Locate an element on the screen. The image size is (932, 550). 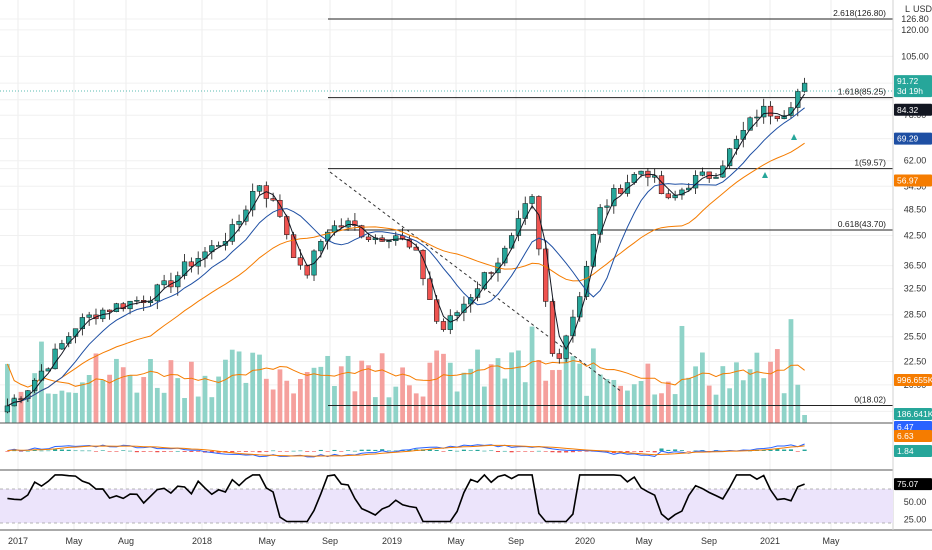
price-tick-label: 126.80 is located at coordinates (915, 19).